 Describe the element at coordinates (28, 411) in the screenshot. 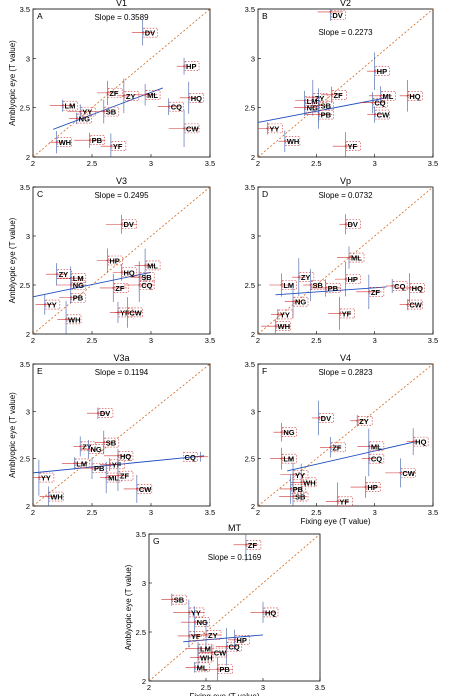

I see `y-tick-label: 3` at that location.